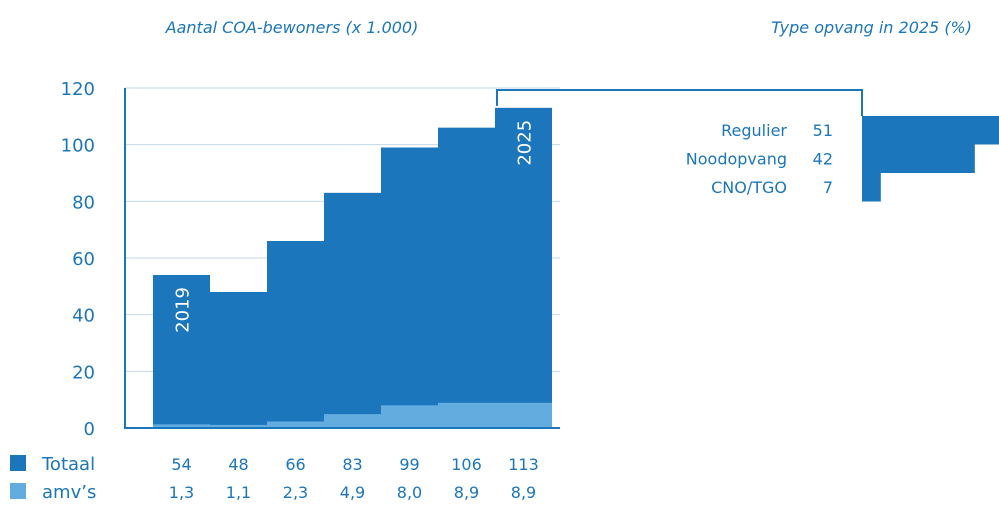 Image resolution: width=999 pixels, height=505 pixels. I want to click on side-chart-title: Type opvang in 2025 (%), so click(871, 27).